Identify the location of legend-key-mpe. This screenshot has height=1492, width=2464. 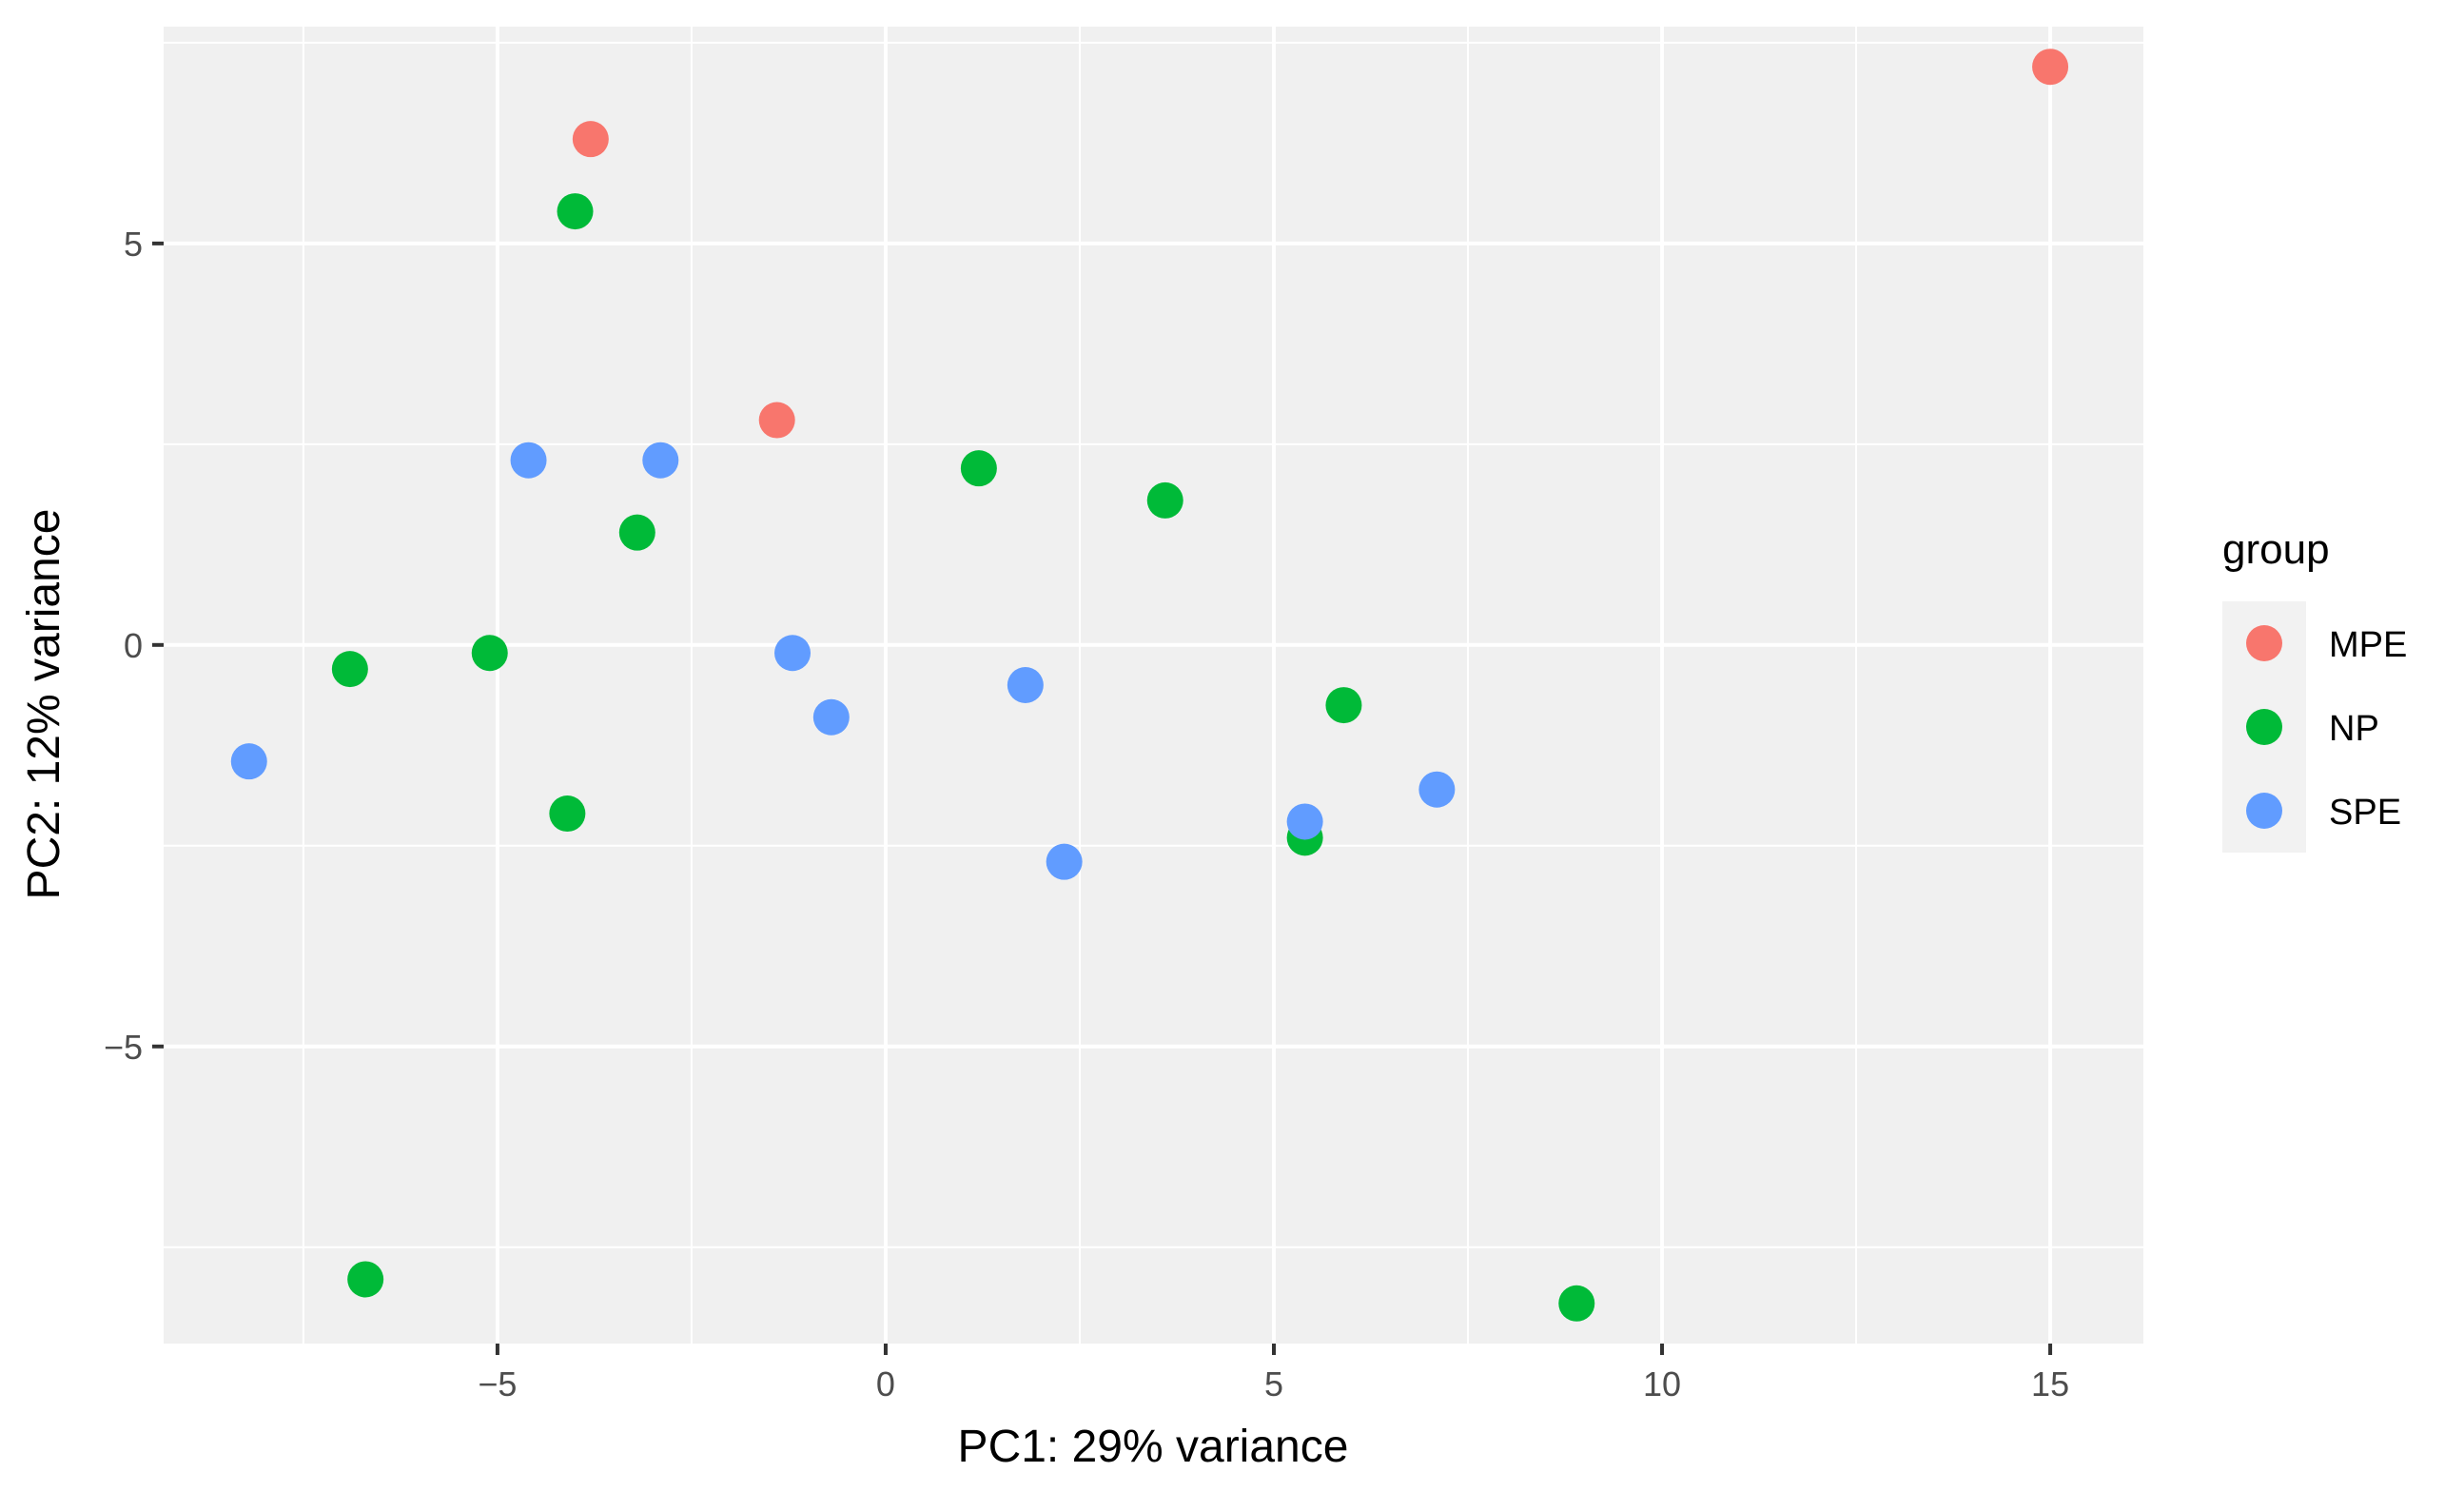
(2264, 643).